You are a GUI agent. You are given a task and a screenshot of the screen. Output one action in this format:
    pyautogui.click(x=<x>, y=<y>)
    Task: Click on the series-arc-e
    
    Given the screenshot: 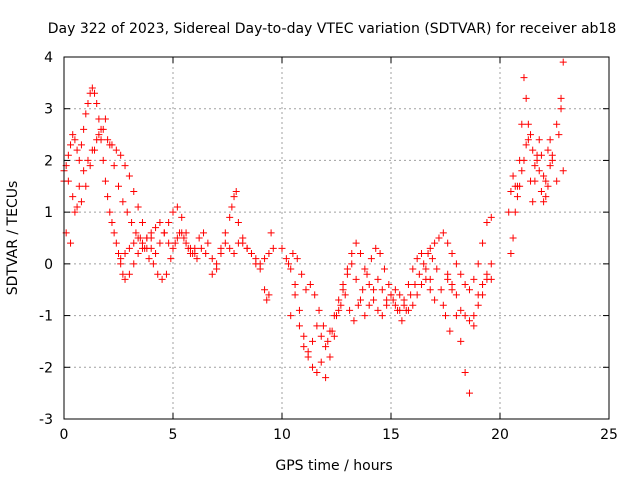 What is the action you would take?
    pyautogui.click(x=241, y=245)
    